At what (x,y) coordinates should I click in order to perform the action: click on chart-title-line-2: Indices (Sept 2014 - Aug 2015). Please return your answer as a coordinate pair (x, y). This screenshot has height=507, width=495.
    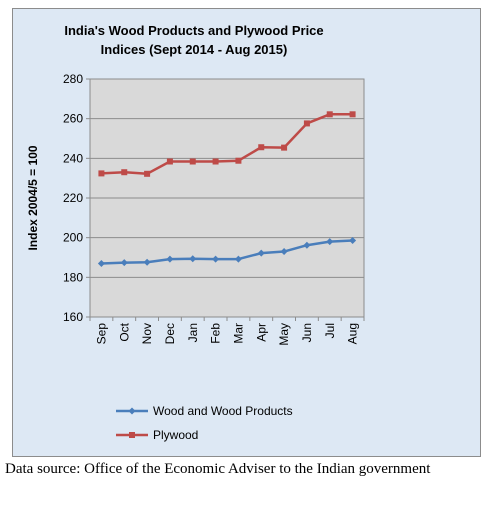
    Looking at the image, I should click on (194, 49).